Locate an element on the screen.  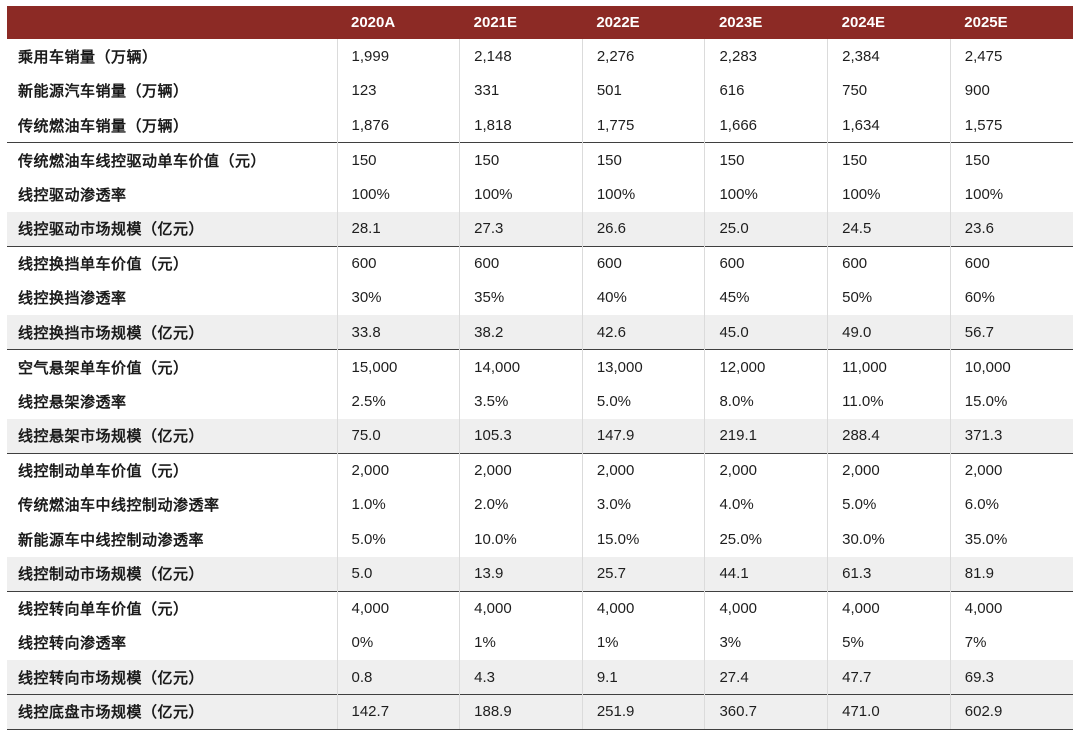
value-cell: 750 is located at coordinates (889, 90).